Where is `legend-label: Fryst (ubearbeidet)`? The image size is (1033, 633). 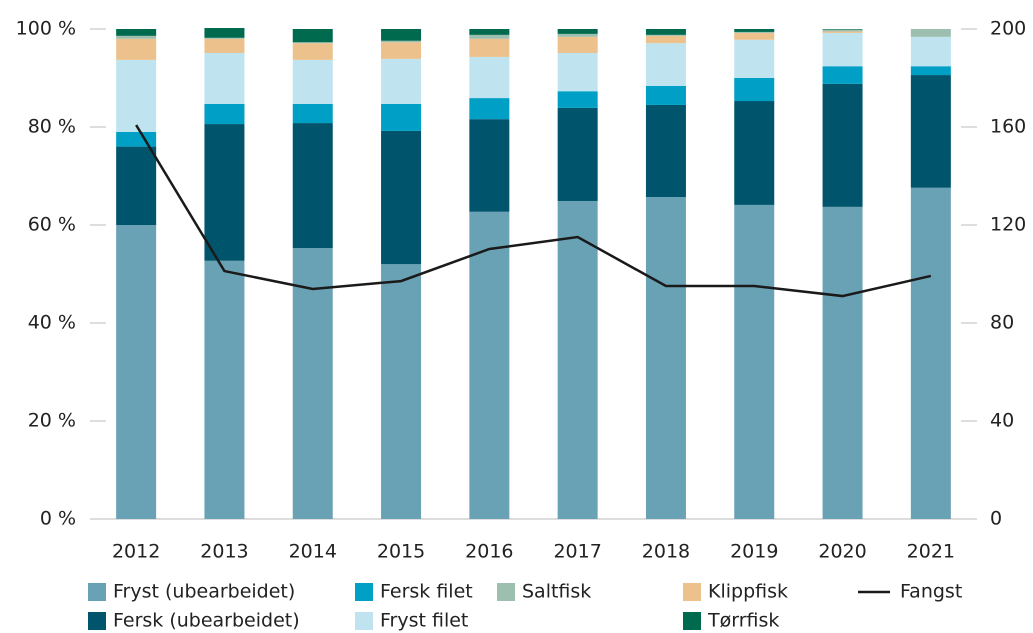 legend-label: Fryst (ubearbeidet) is located at coordinates (204, 592).